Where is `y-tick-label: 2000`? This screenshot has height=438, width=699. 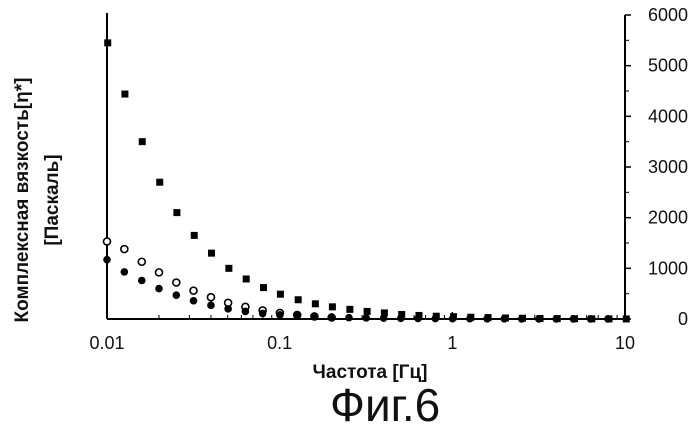
y-tick-label: 2000 is located at coordinates (668, 218).